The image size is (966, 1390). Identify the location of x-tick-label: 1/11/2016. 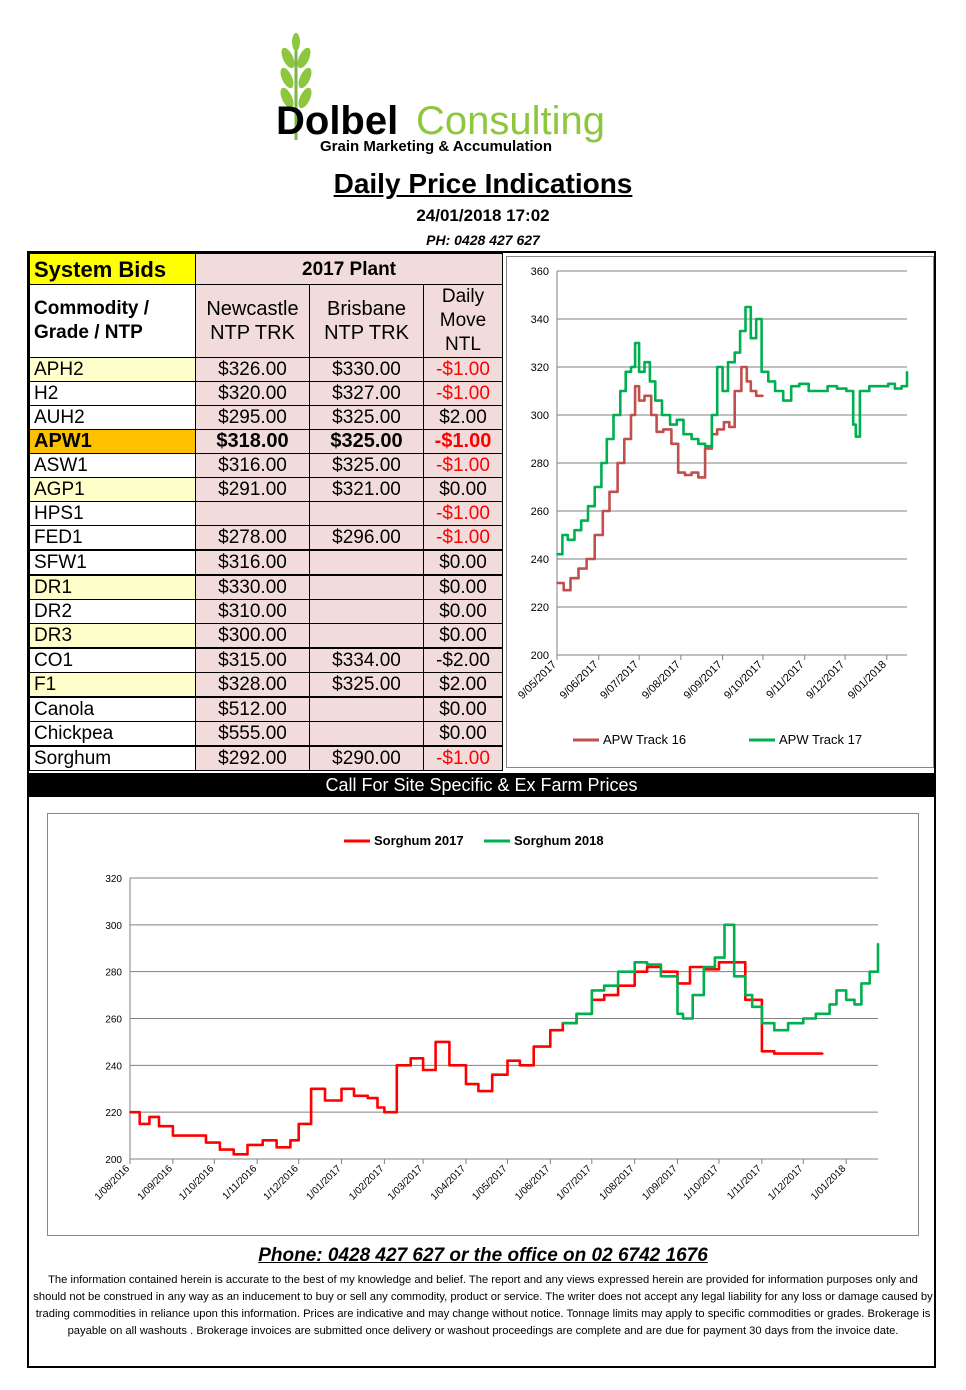
(240, 1182).